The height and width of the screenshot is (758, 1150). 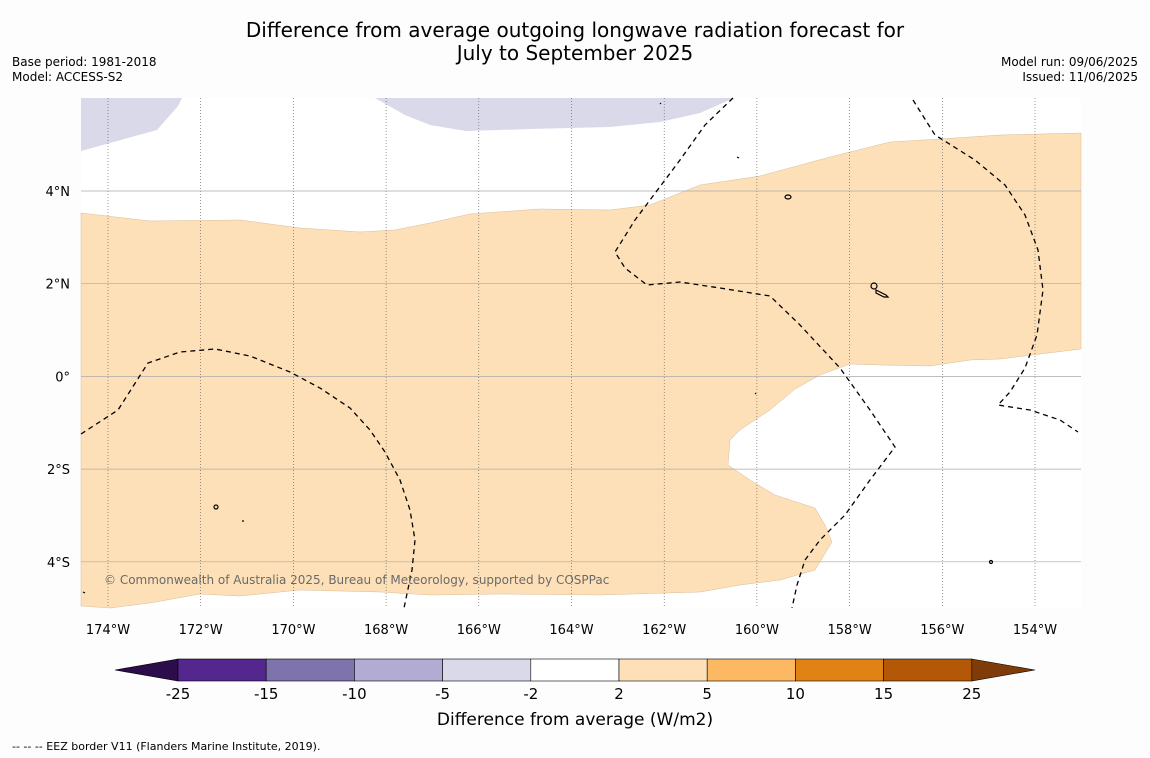 I want to click on latitude-label: 2°N, so click(x=58, y=285).